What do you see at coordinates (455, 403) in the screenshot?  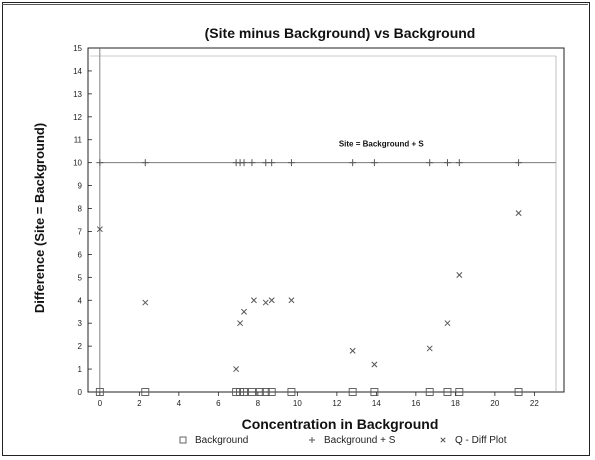 I see `x-tick-label: 18` at bounding box center [455, 403].